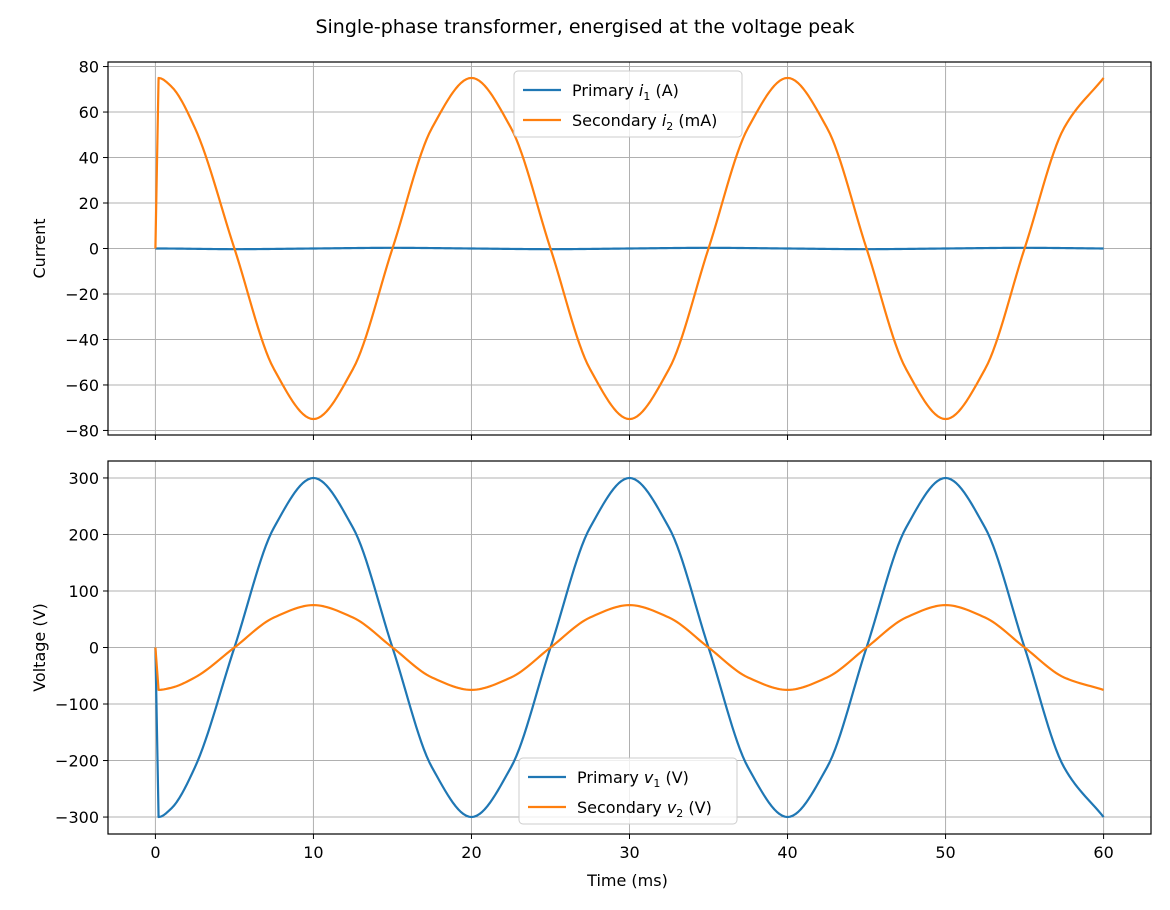  Describe the element at coordinates (629, 852) in the screenshot. I see `x-tick-label: 30` at that location.